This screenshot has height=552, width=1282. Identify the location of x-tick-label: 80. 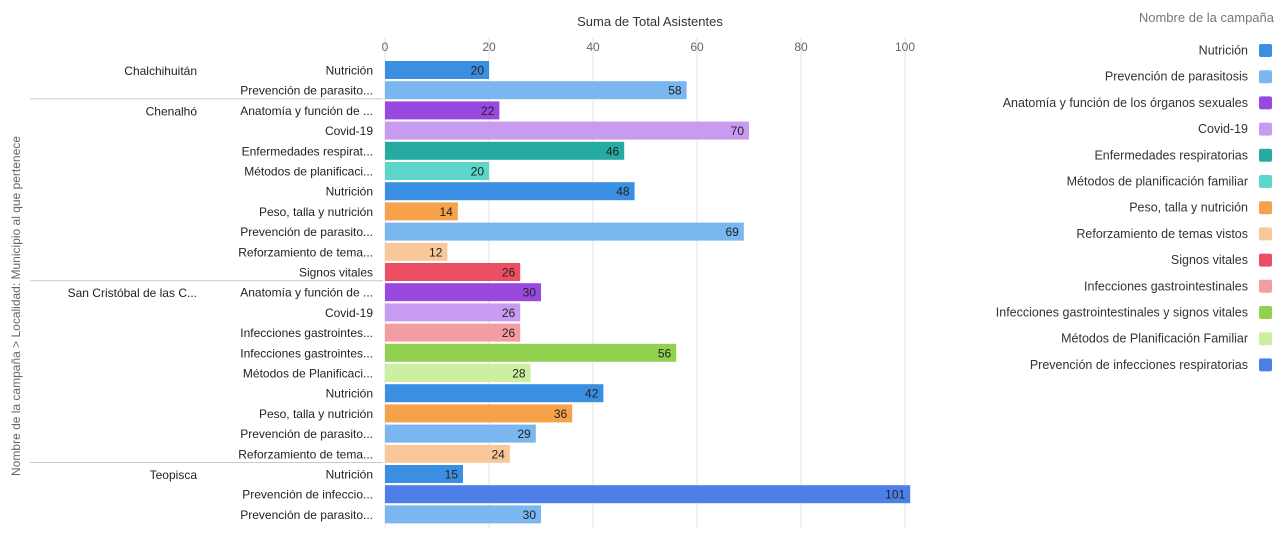
(801, 47).